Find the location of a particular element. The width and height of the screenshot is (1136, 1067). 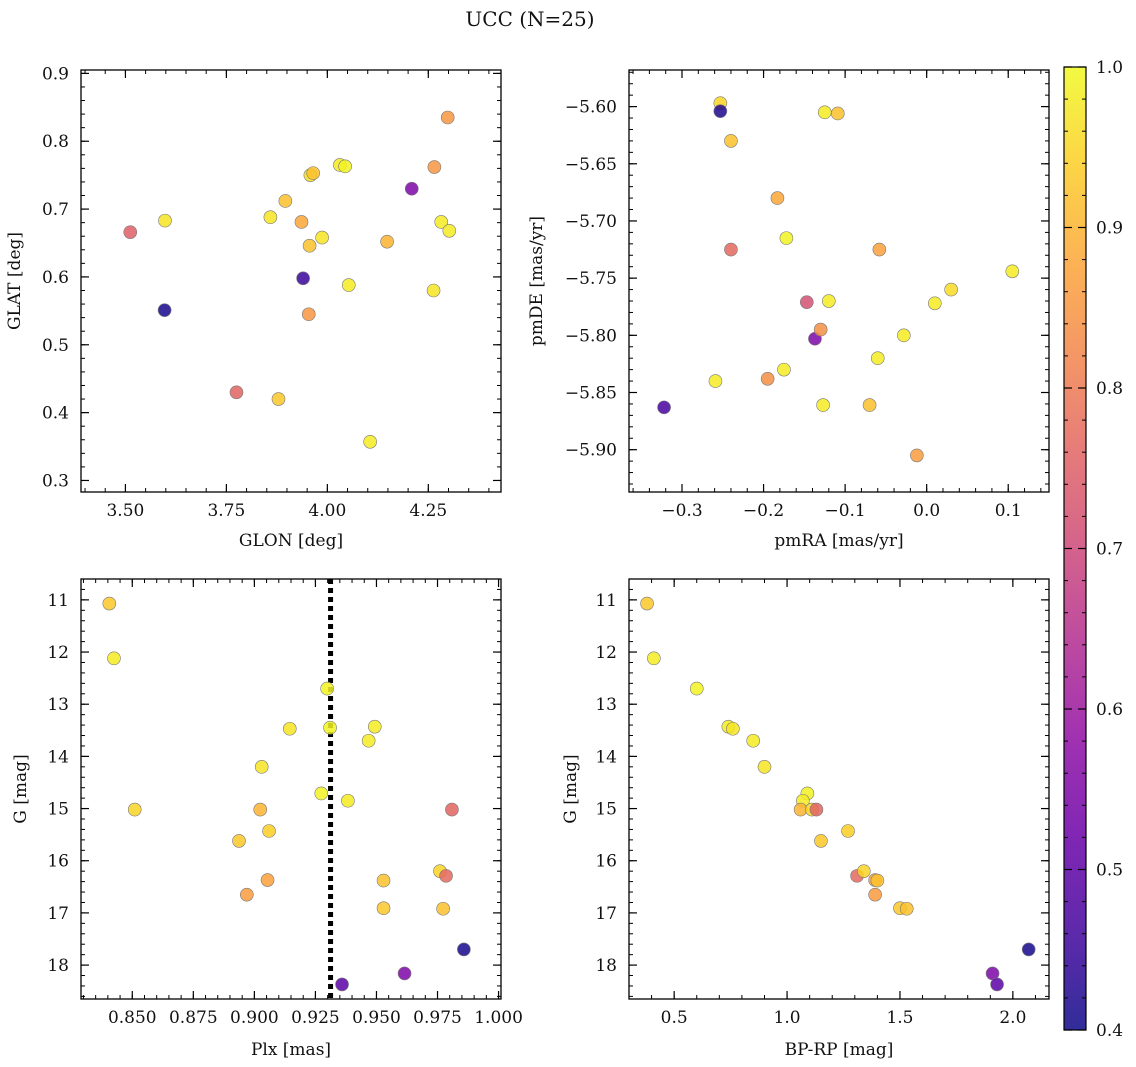

y-axis-label: GLAT [deg] is located at coordinates (15, 281).